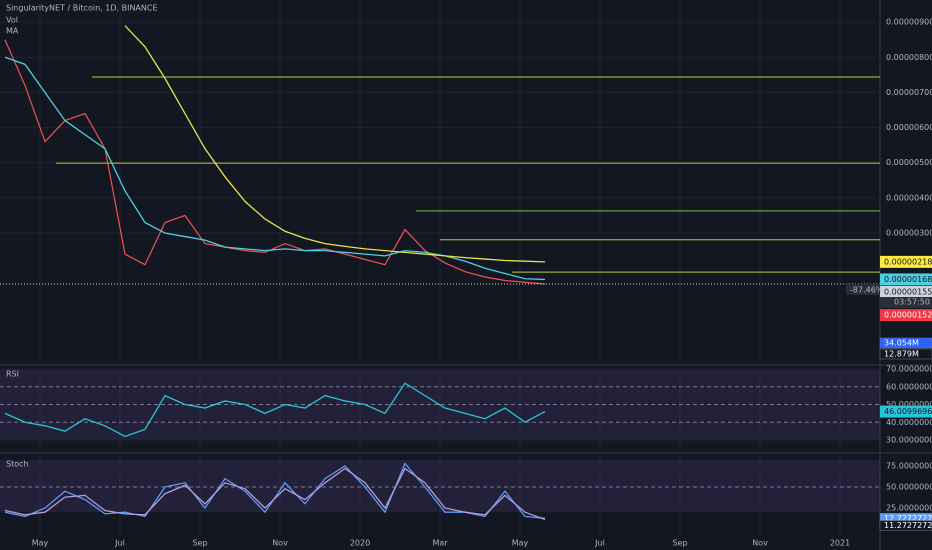 This screenshot has width=932, height=550. I want to click on value-tag, so click(905, 525).